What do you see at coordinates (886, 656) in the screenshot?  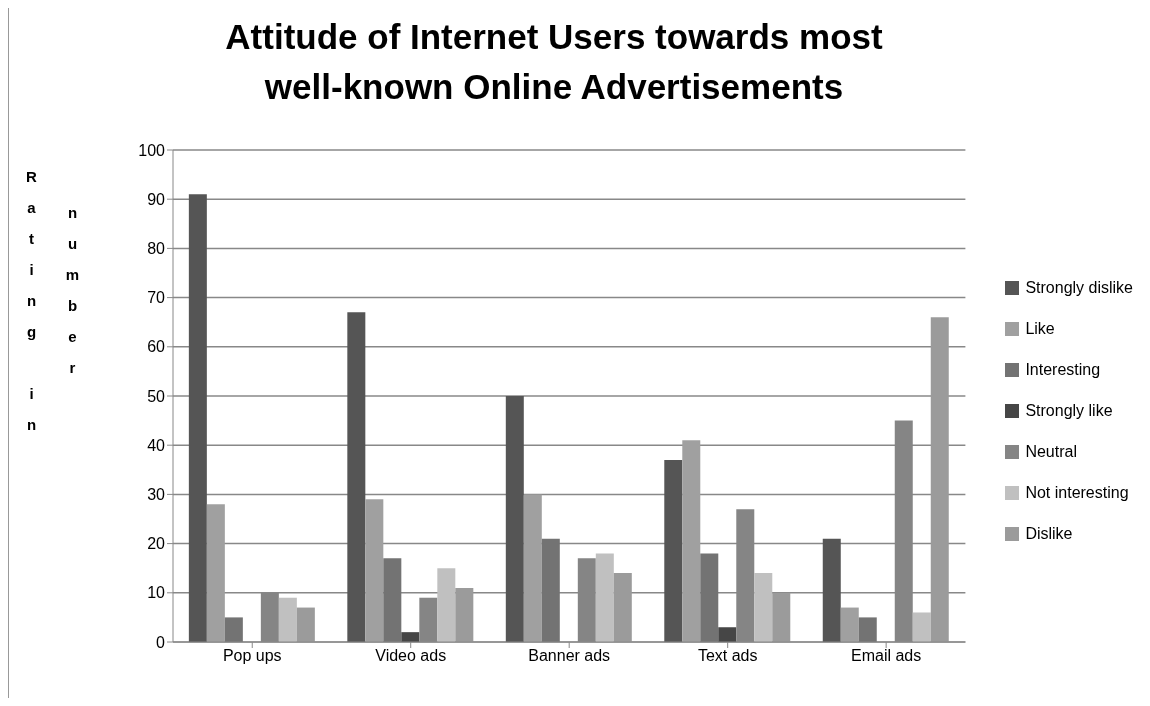 I see `x-tick-label: Email ads` at bounding box center [886, 656].